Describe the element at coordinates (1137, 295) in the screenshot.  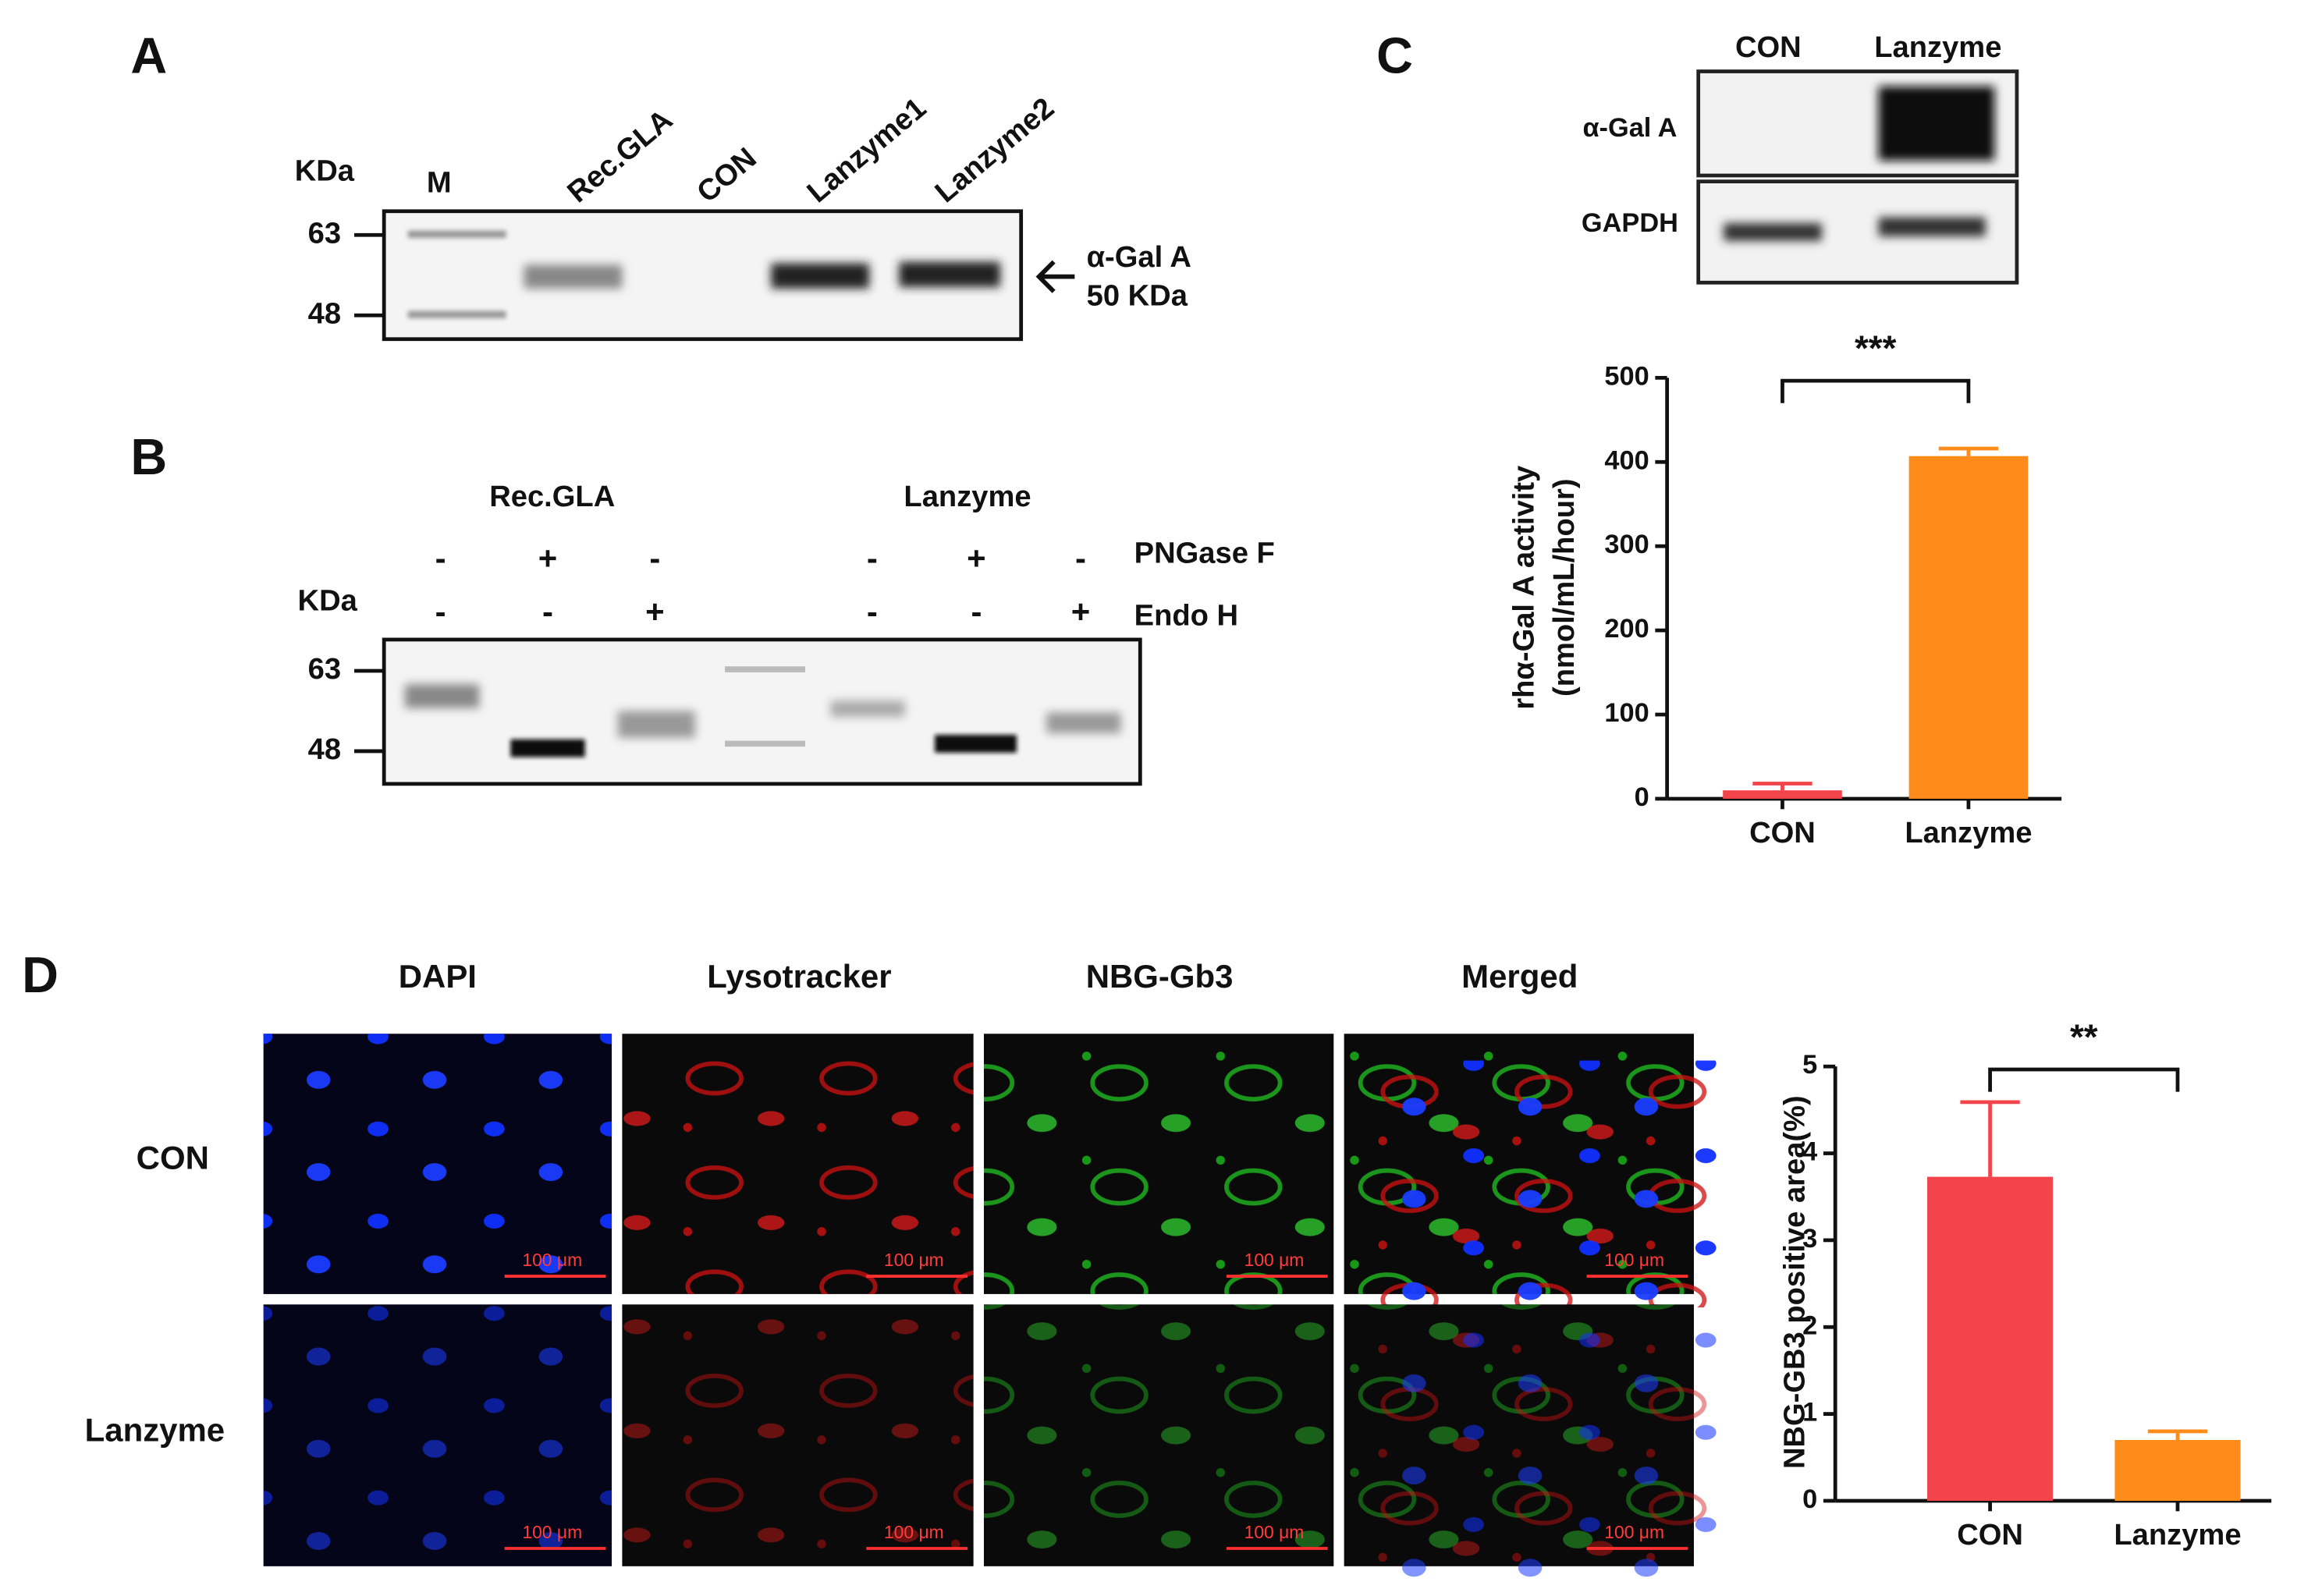
I see `target-size: 50 KDa` at that location.